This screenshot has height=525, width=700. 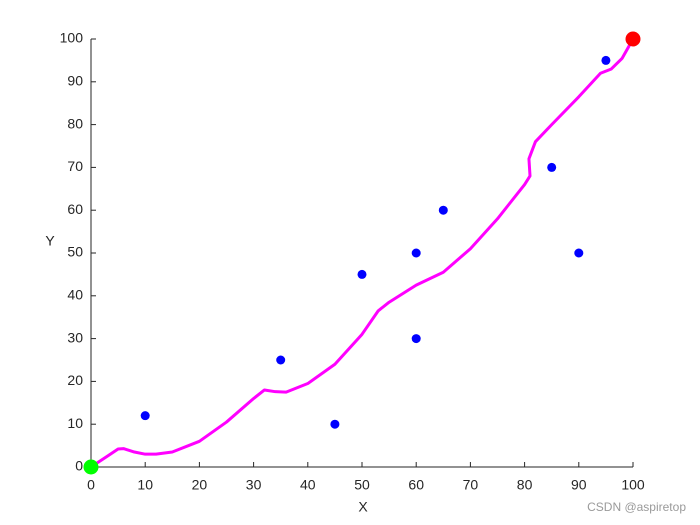 What do you see at coordinates (362, 485) in the screenshot?
I see `x-tick-label: 50` at bounding box center [362, 485].